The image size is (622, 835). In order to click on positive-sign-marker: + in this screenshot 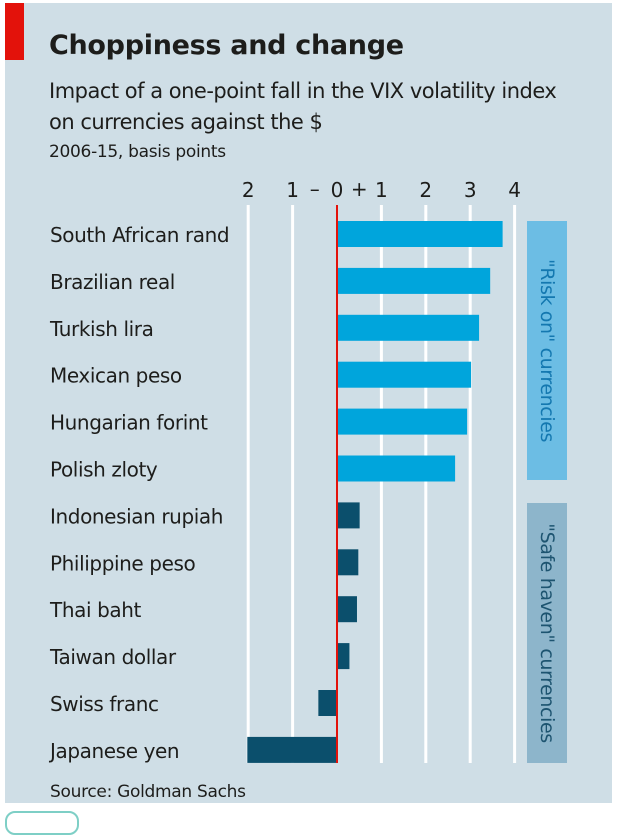, I will do `click(359, 189)`.